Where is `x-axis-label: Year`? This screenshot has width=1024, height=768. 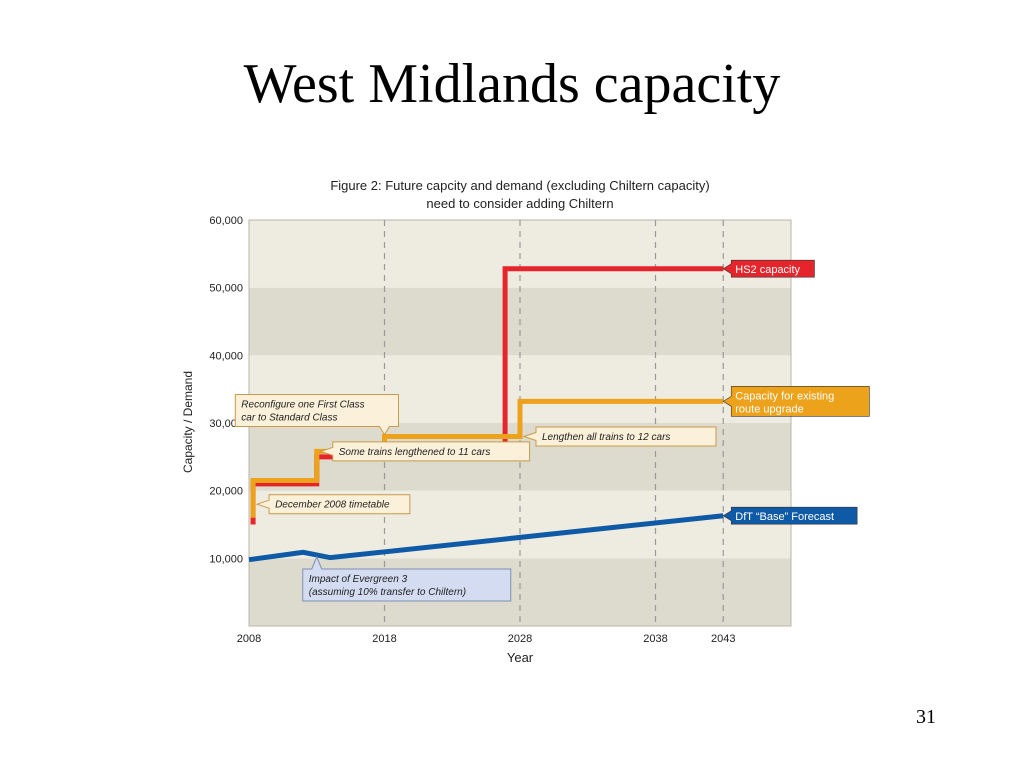 x-axis-label: Year is located at coordinates (520, 657).